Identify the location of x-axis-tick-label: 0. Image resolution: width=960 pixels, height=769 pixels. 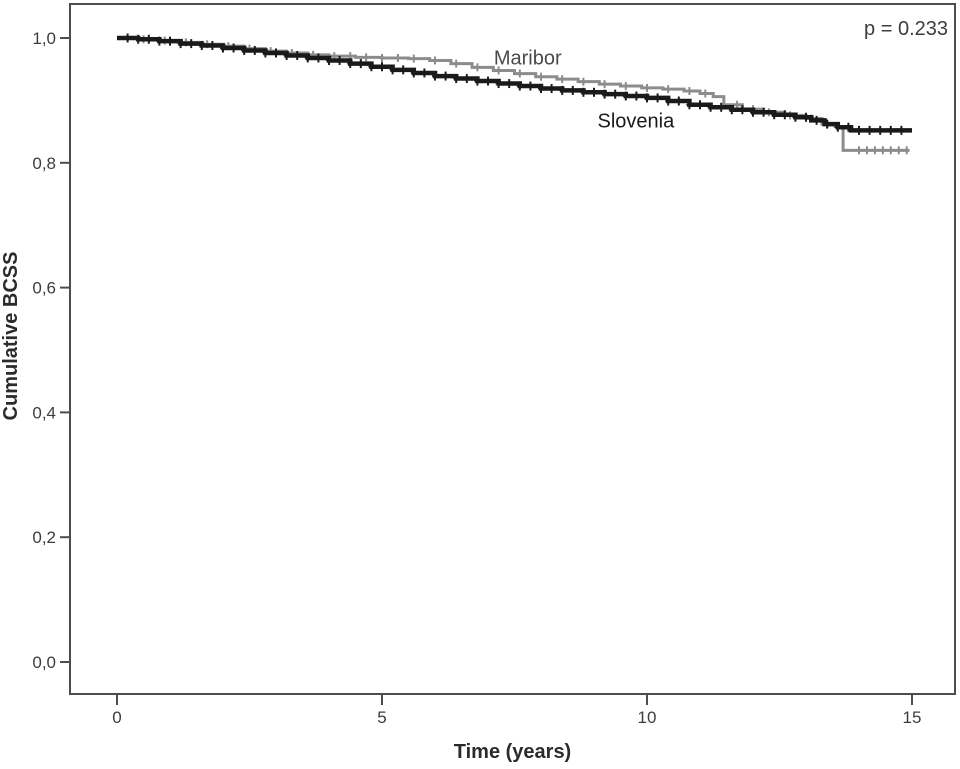
(116, 717).